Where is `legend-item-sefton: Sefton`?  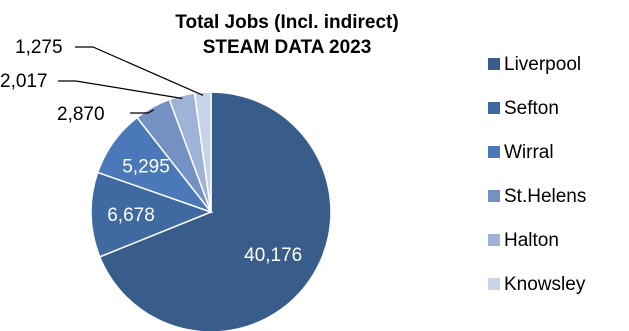
legend-item-sefton: Sefton is located at coordinates (523, 108).